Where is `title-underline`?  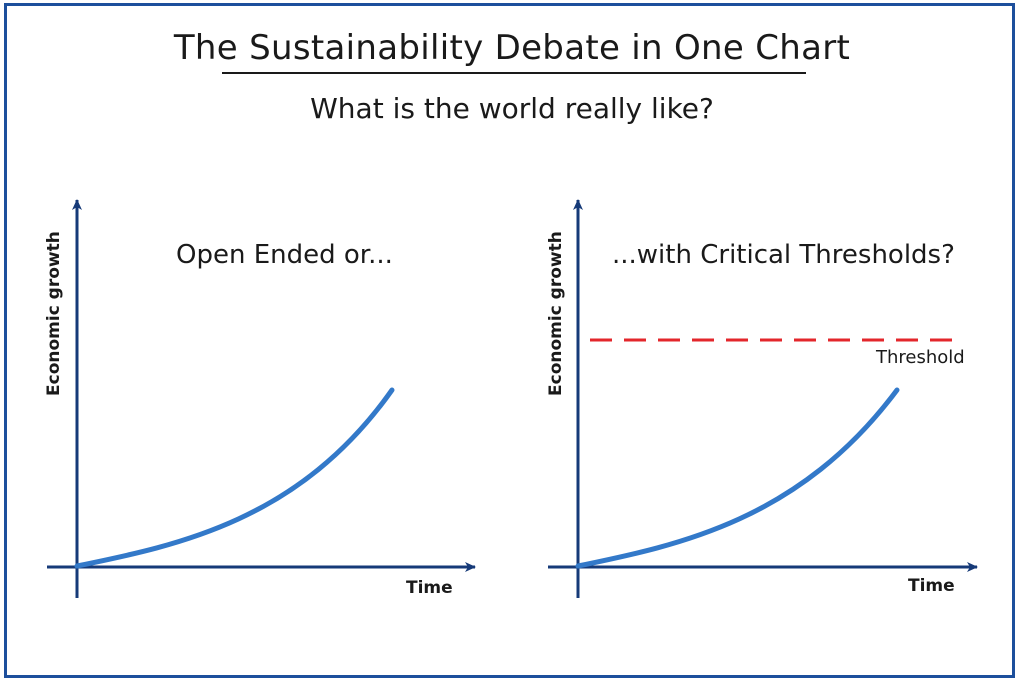
title-underline is located at coordinates (514, 73).